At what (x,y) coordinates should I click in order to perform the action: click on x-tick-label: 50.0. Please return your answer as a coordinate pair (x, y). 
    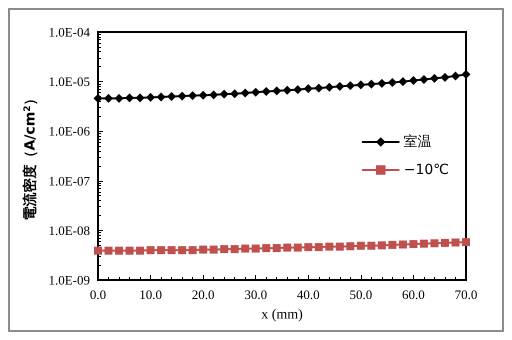
    Looking at the image, I should click on (360, 294).